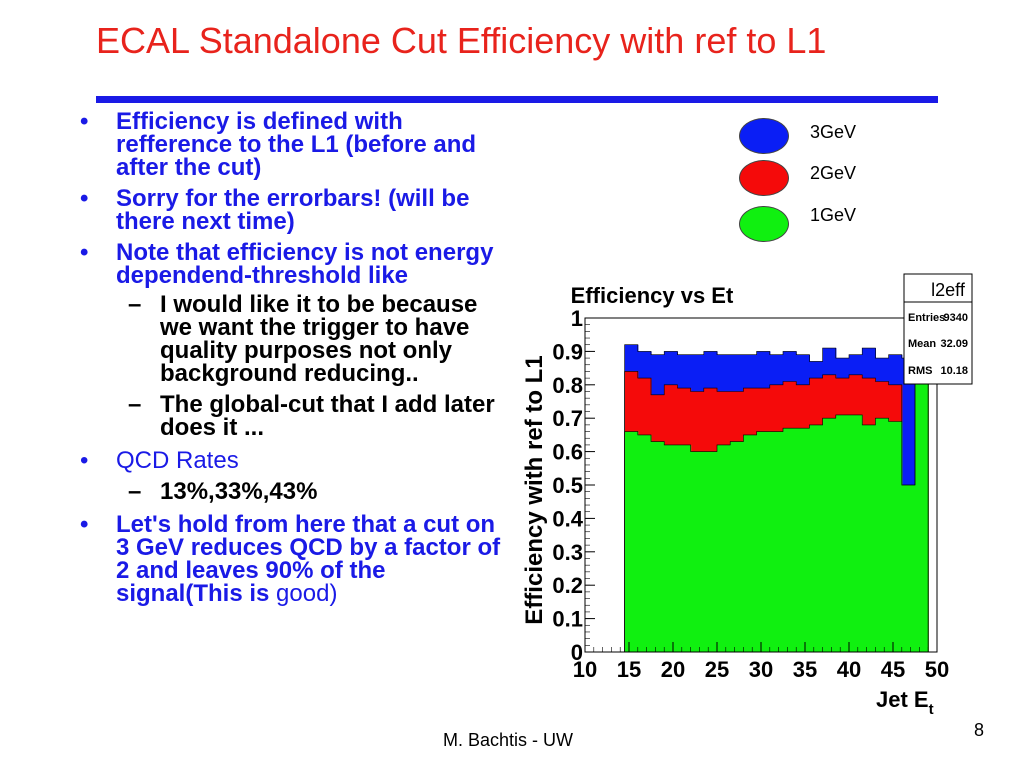  Describe the element at coordinates (833, 132) in the screenshot. I see `legend-label-3gev: 3GeV` at that location.